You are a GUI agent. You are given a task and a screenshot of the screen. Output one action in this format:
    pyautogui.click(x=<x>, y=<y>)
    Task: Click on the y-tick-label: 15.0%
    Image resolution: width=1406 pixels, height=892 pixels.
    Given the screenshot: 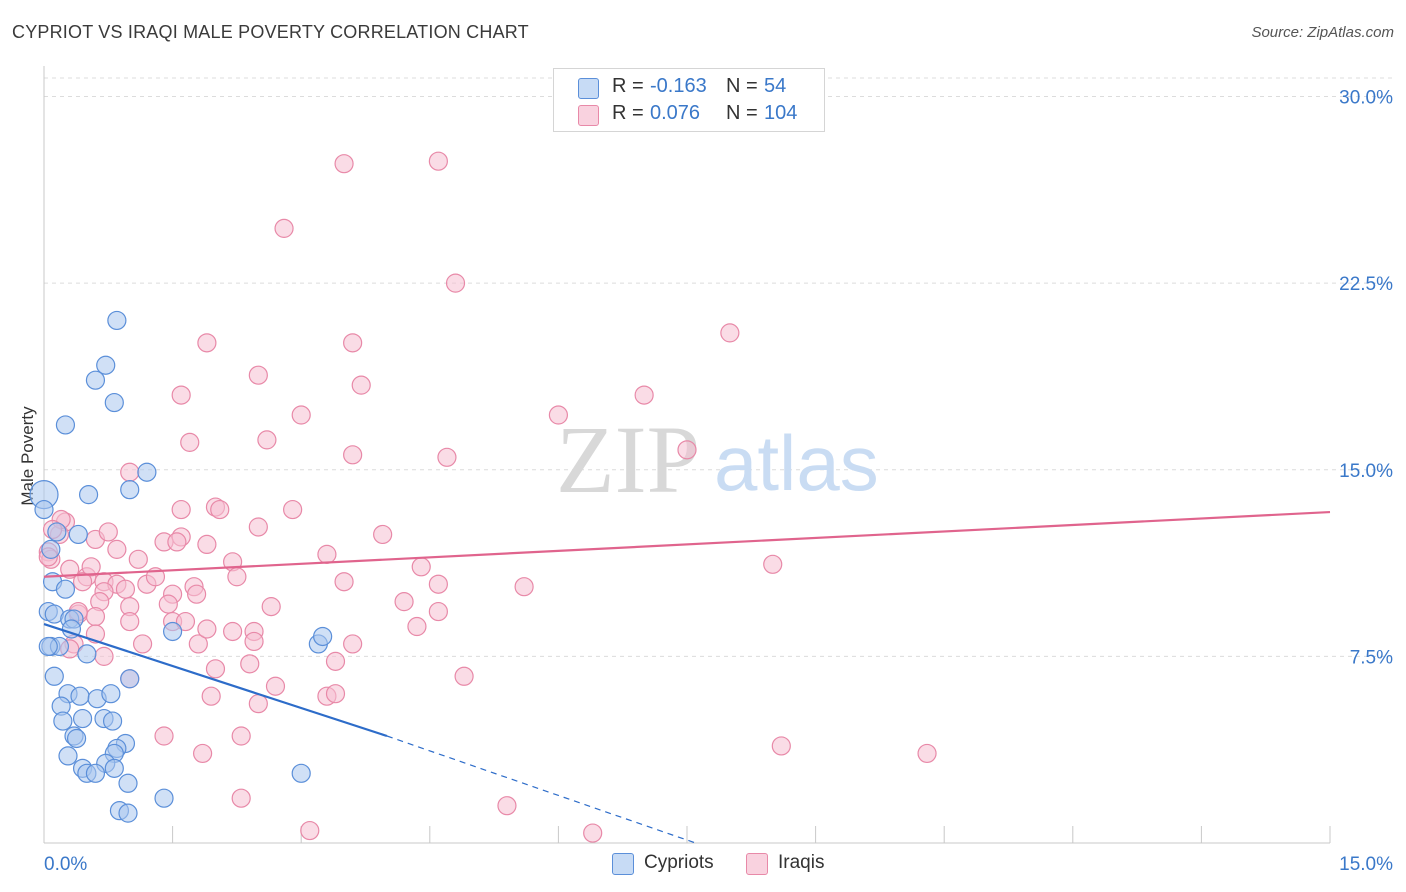 What is the action you would take?
    pyautogui.click(x=1366, y=471)
    